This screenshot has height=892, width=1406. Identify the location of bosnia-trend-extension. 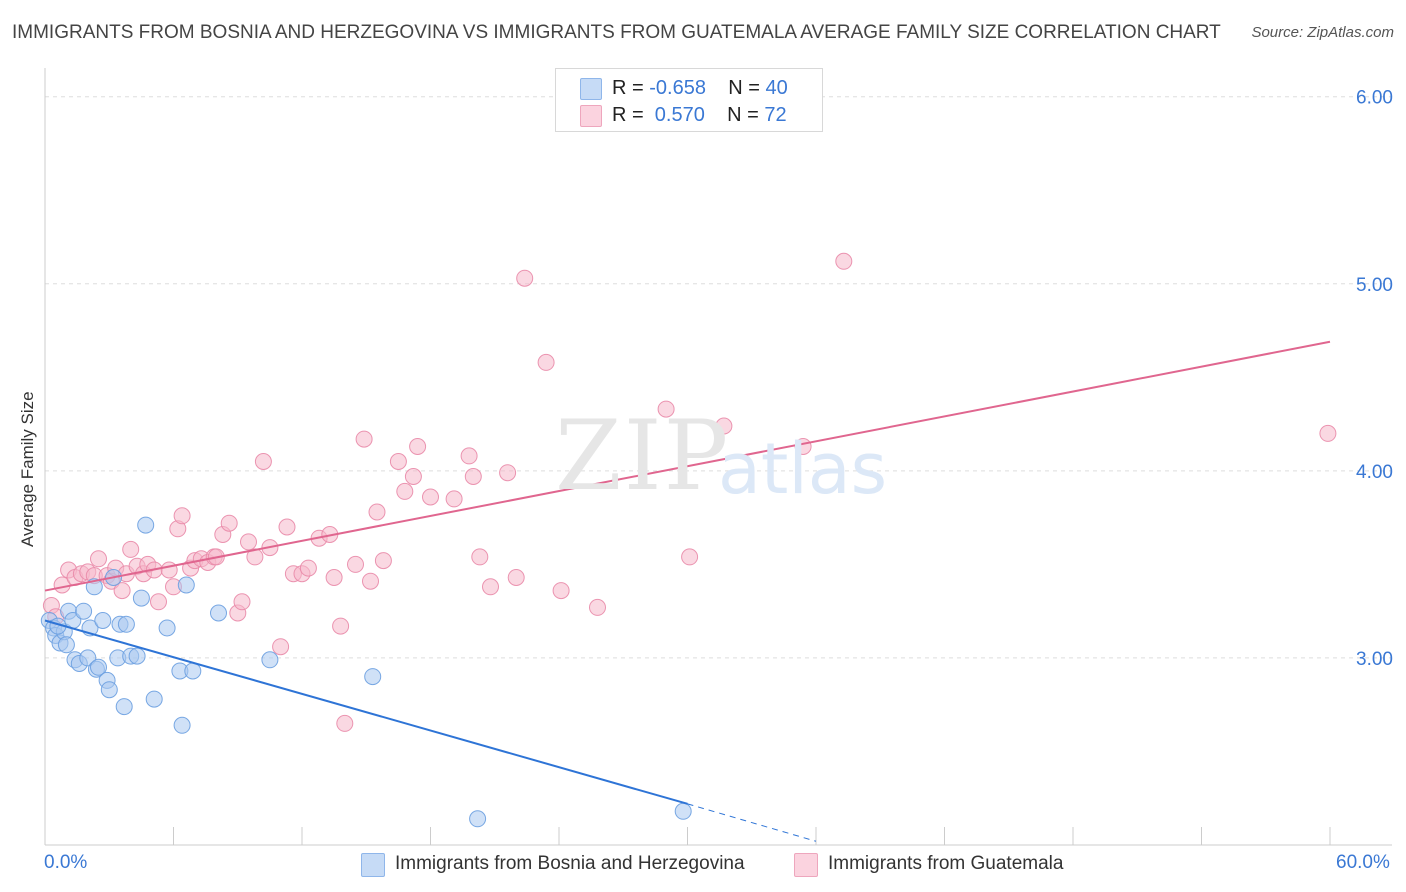
(752, 822).